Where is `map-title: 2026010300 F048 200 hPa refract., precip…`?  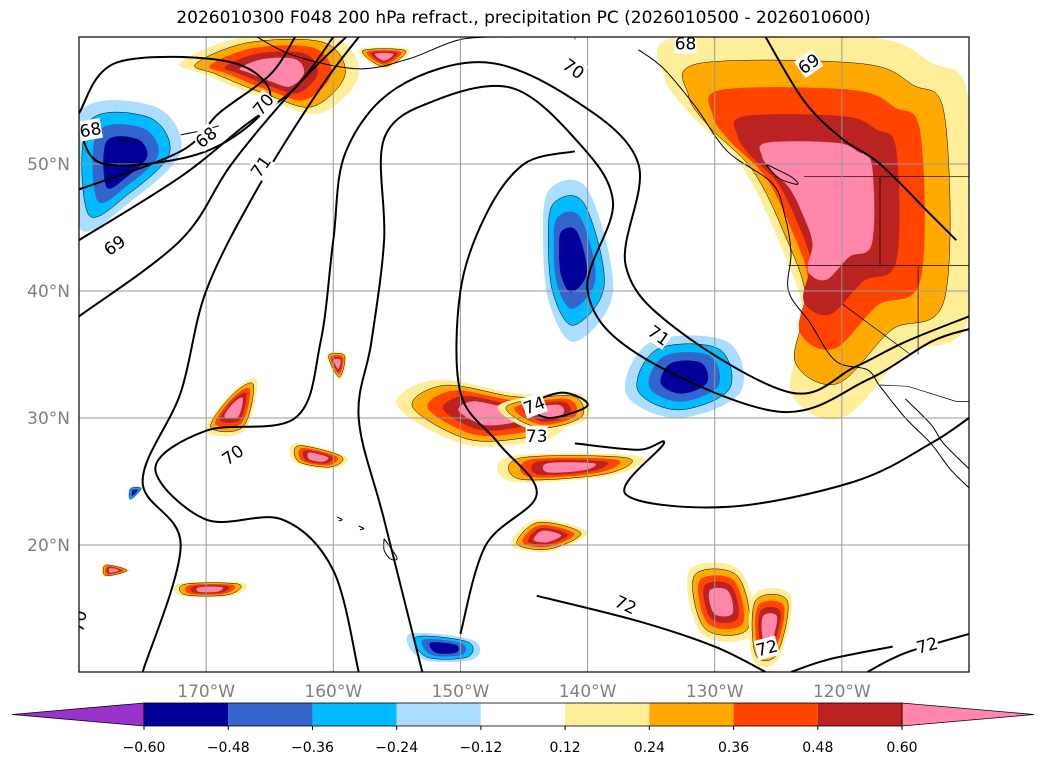
map-title: 2026010300 F048 200 hPa refract., precip… is located at coordinates (523, 18).